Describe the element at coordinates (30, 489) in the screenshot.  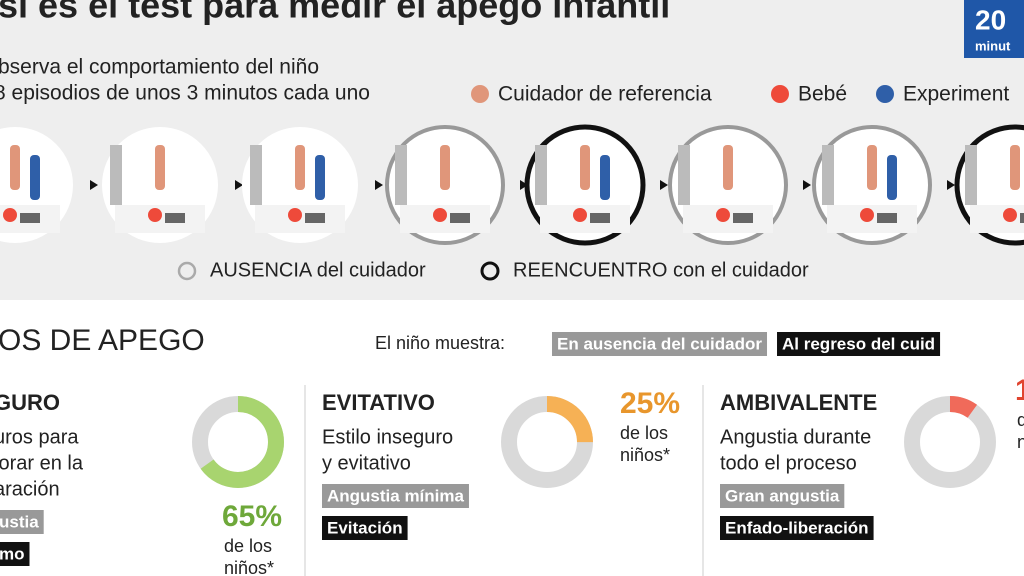
I see `type-desc: aración` at that location.